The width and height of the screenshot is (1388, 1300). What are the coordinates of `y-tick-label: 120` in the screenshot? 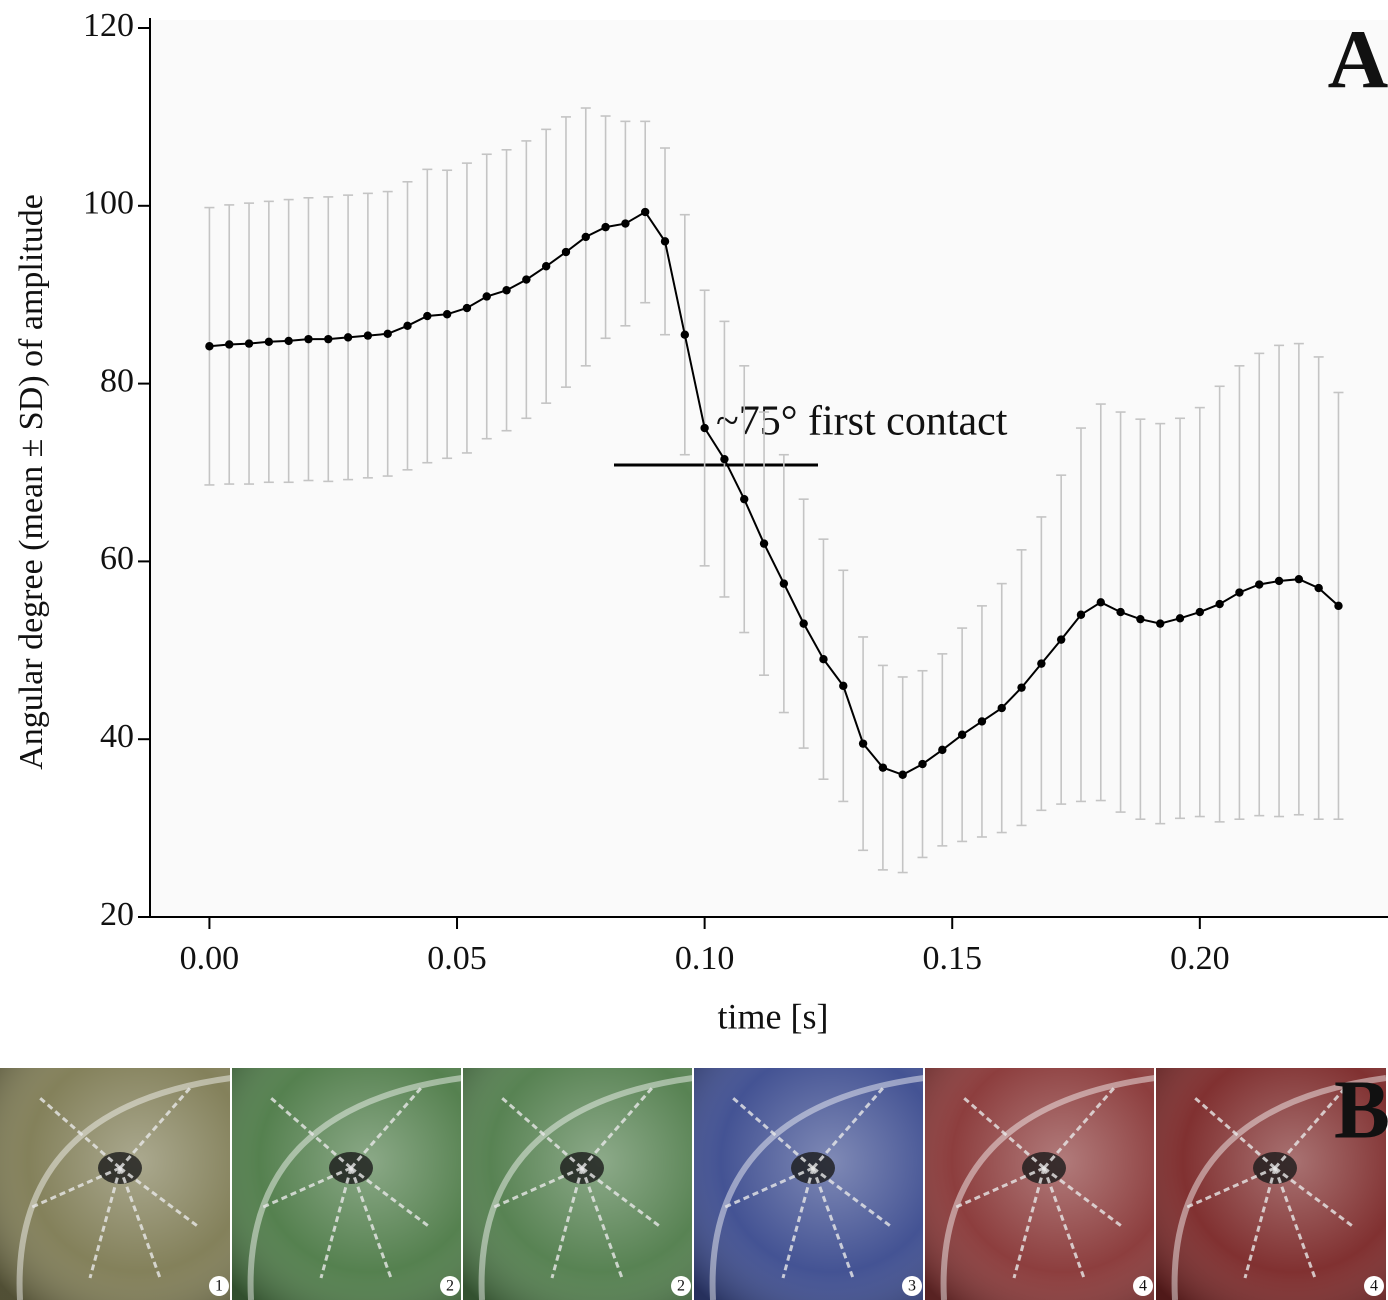 It's located at (108, 25).